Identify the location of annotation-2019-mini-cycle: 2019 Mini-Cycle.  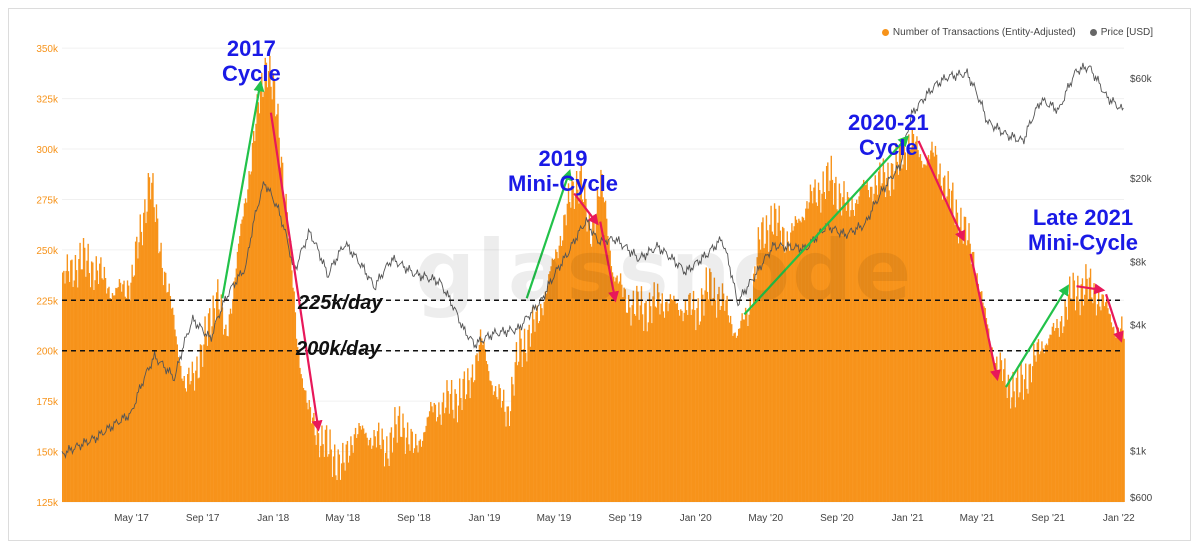
(563, 171).